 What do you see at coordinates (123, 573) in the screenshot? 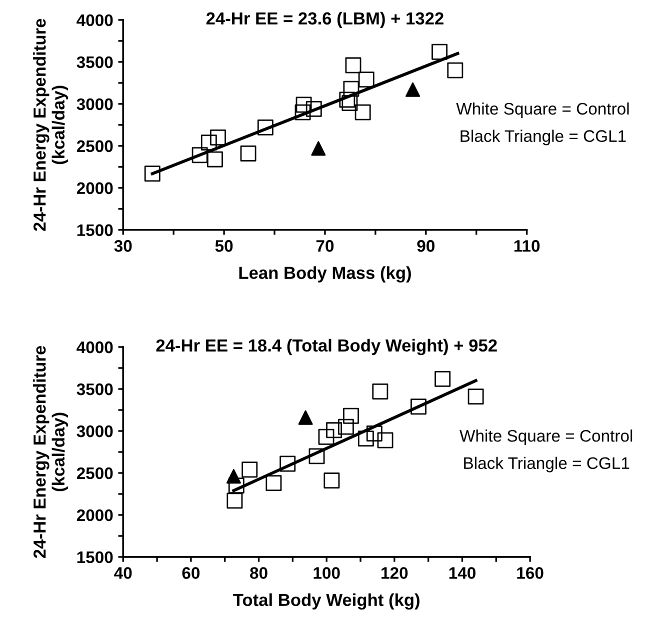
I see `x-tick-label: 40` at bounding box center [123, 573].